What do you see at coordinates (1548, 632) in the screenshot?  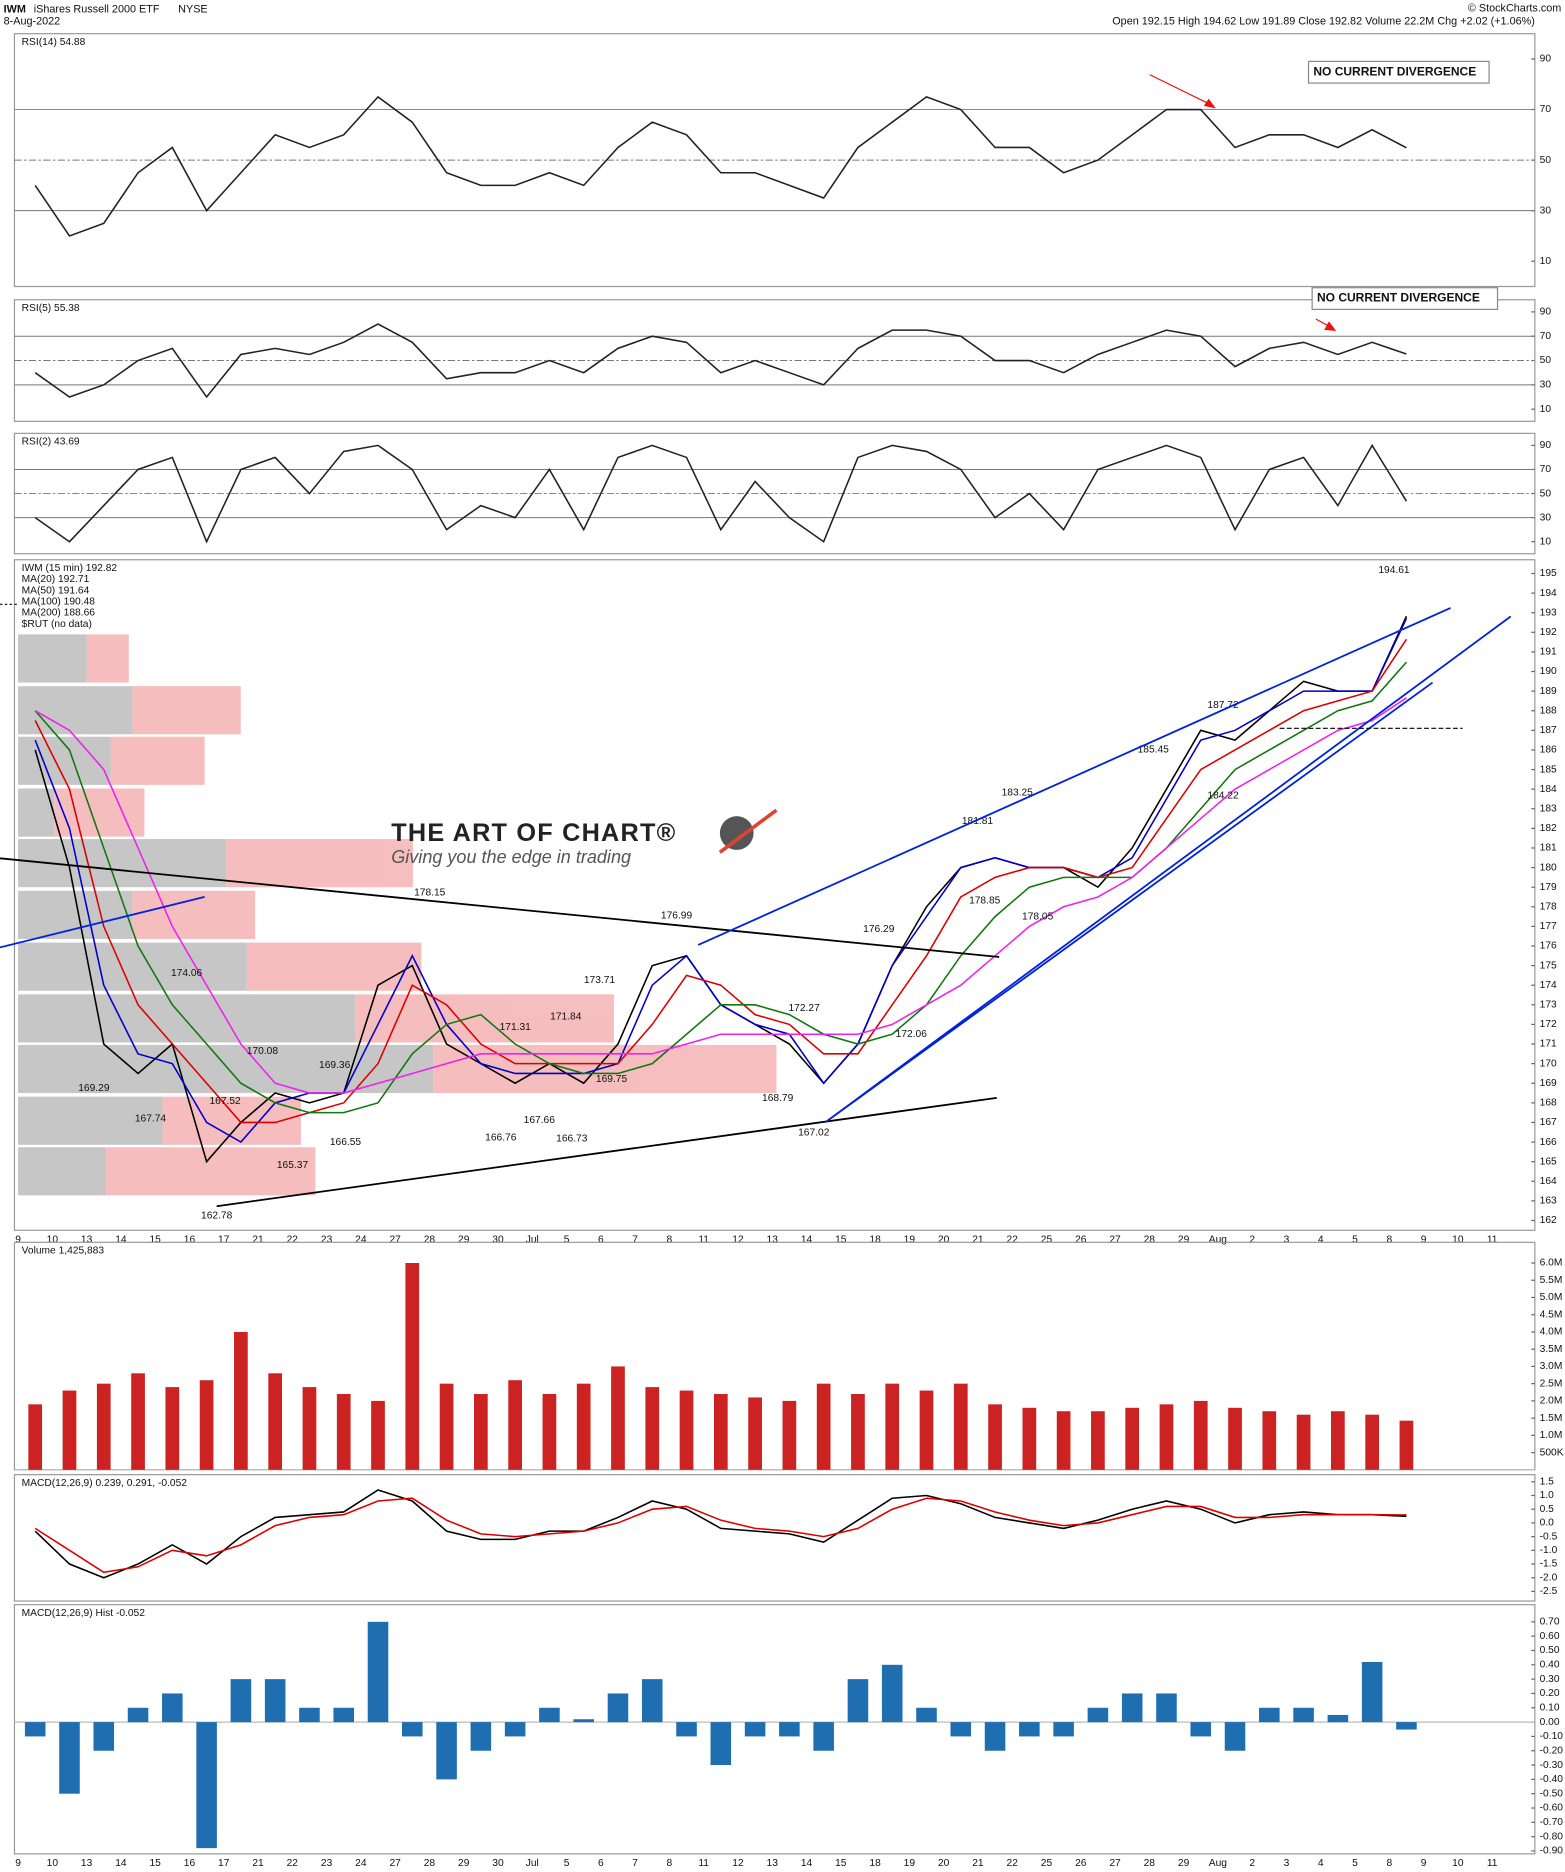 I see `y-tick-label: 192` at bounding box center [1548, 632].